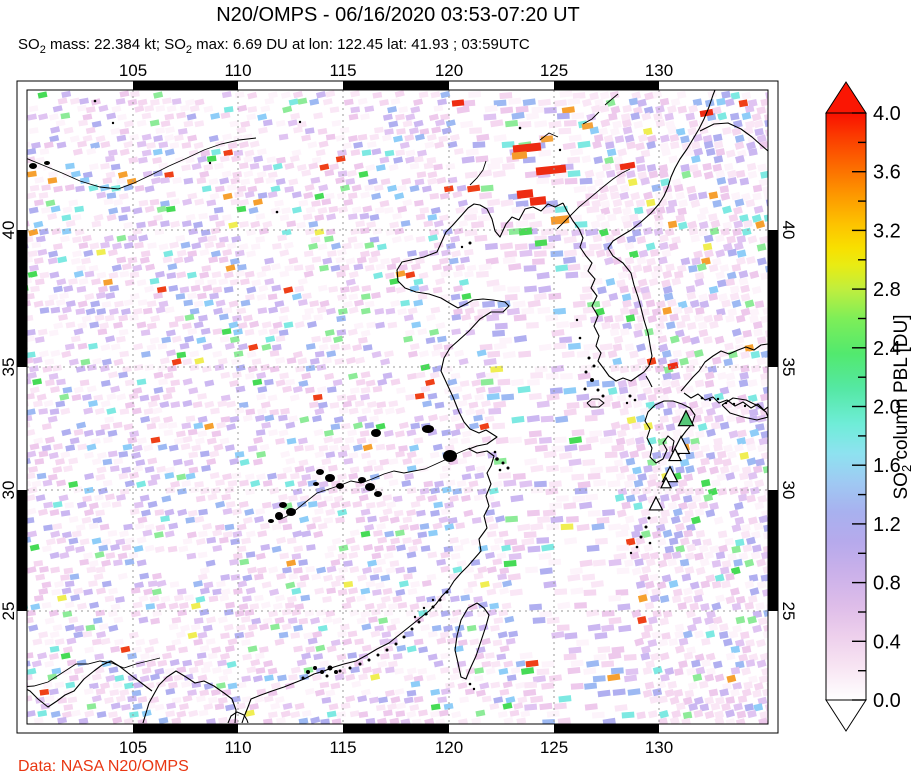  What do you see at coordinates (887, 290) in the screenshot?
I see `colorbar-tick-label: 2.8` at bounding box center [887, 290].